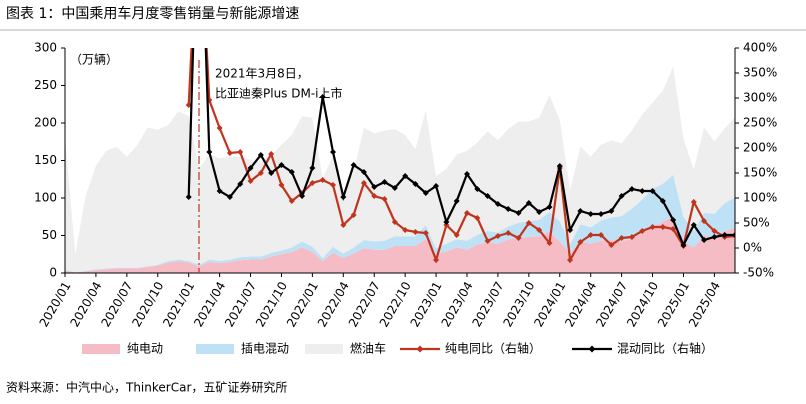 The width and height of the screenshot is (806, 404). I want to click on y-tick-label: 50, so click(49, 235).